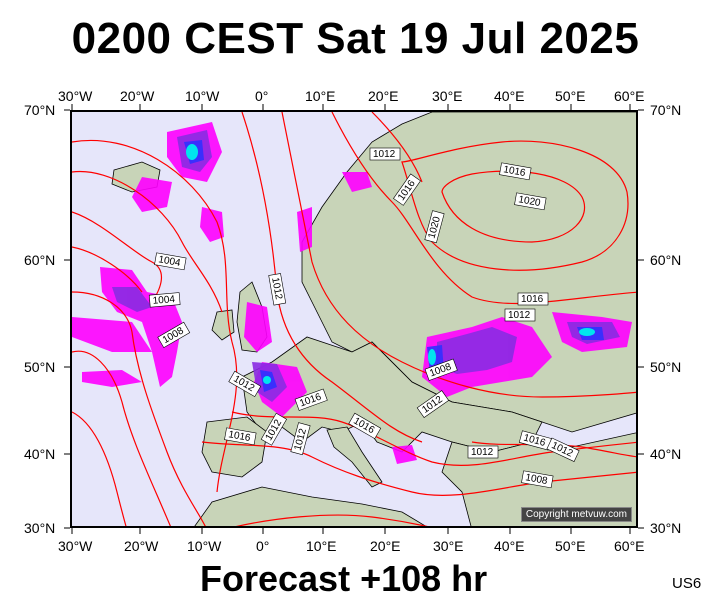 This screenshot has width=711, height=600. What do you see at coordinates (383, 96) in the screenshot?
I see `top-tick-label: 20°E` at bounding box center [383, 96].